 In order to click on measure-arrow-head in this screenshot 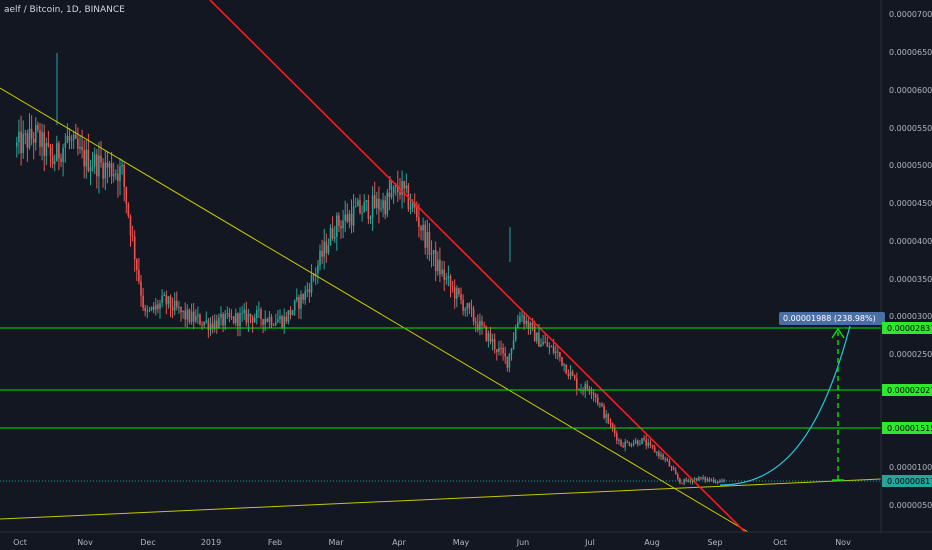, I will do `click(838, 333)`.